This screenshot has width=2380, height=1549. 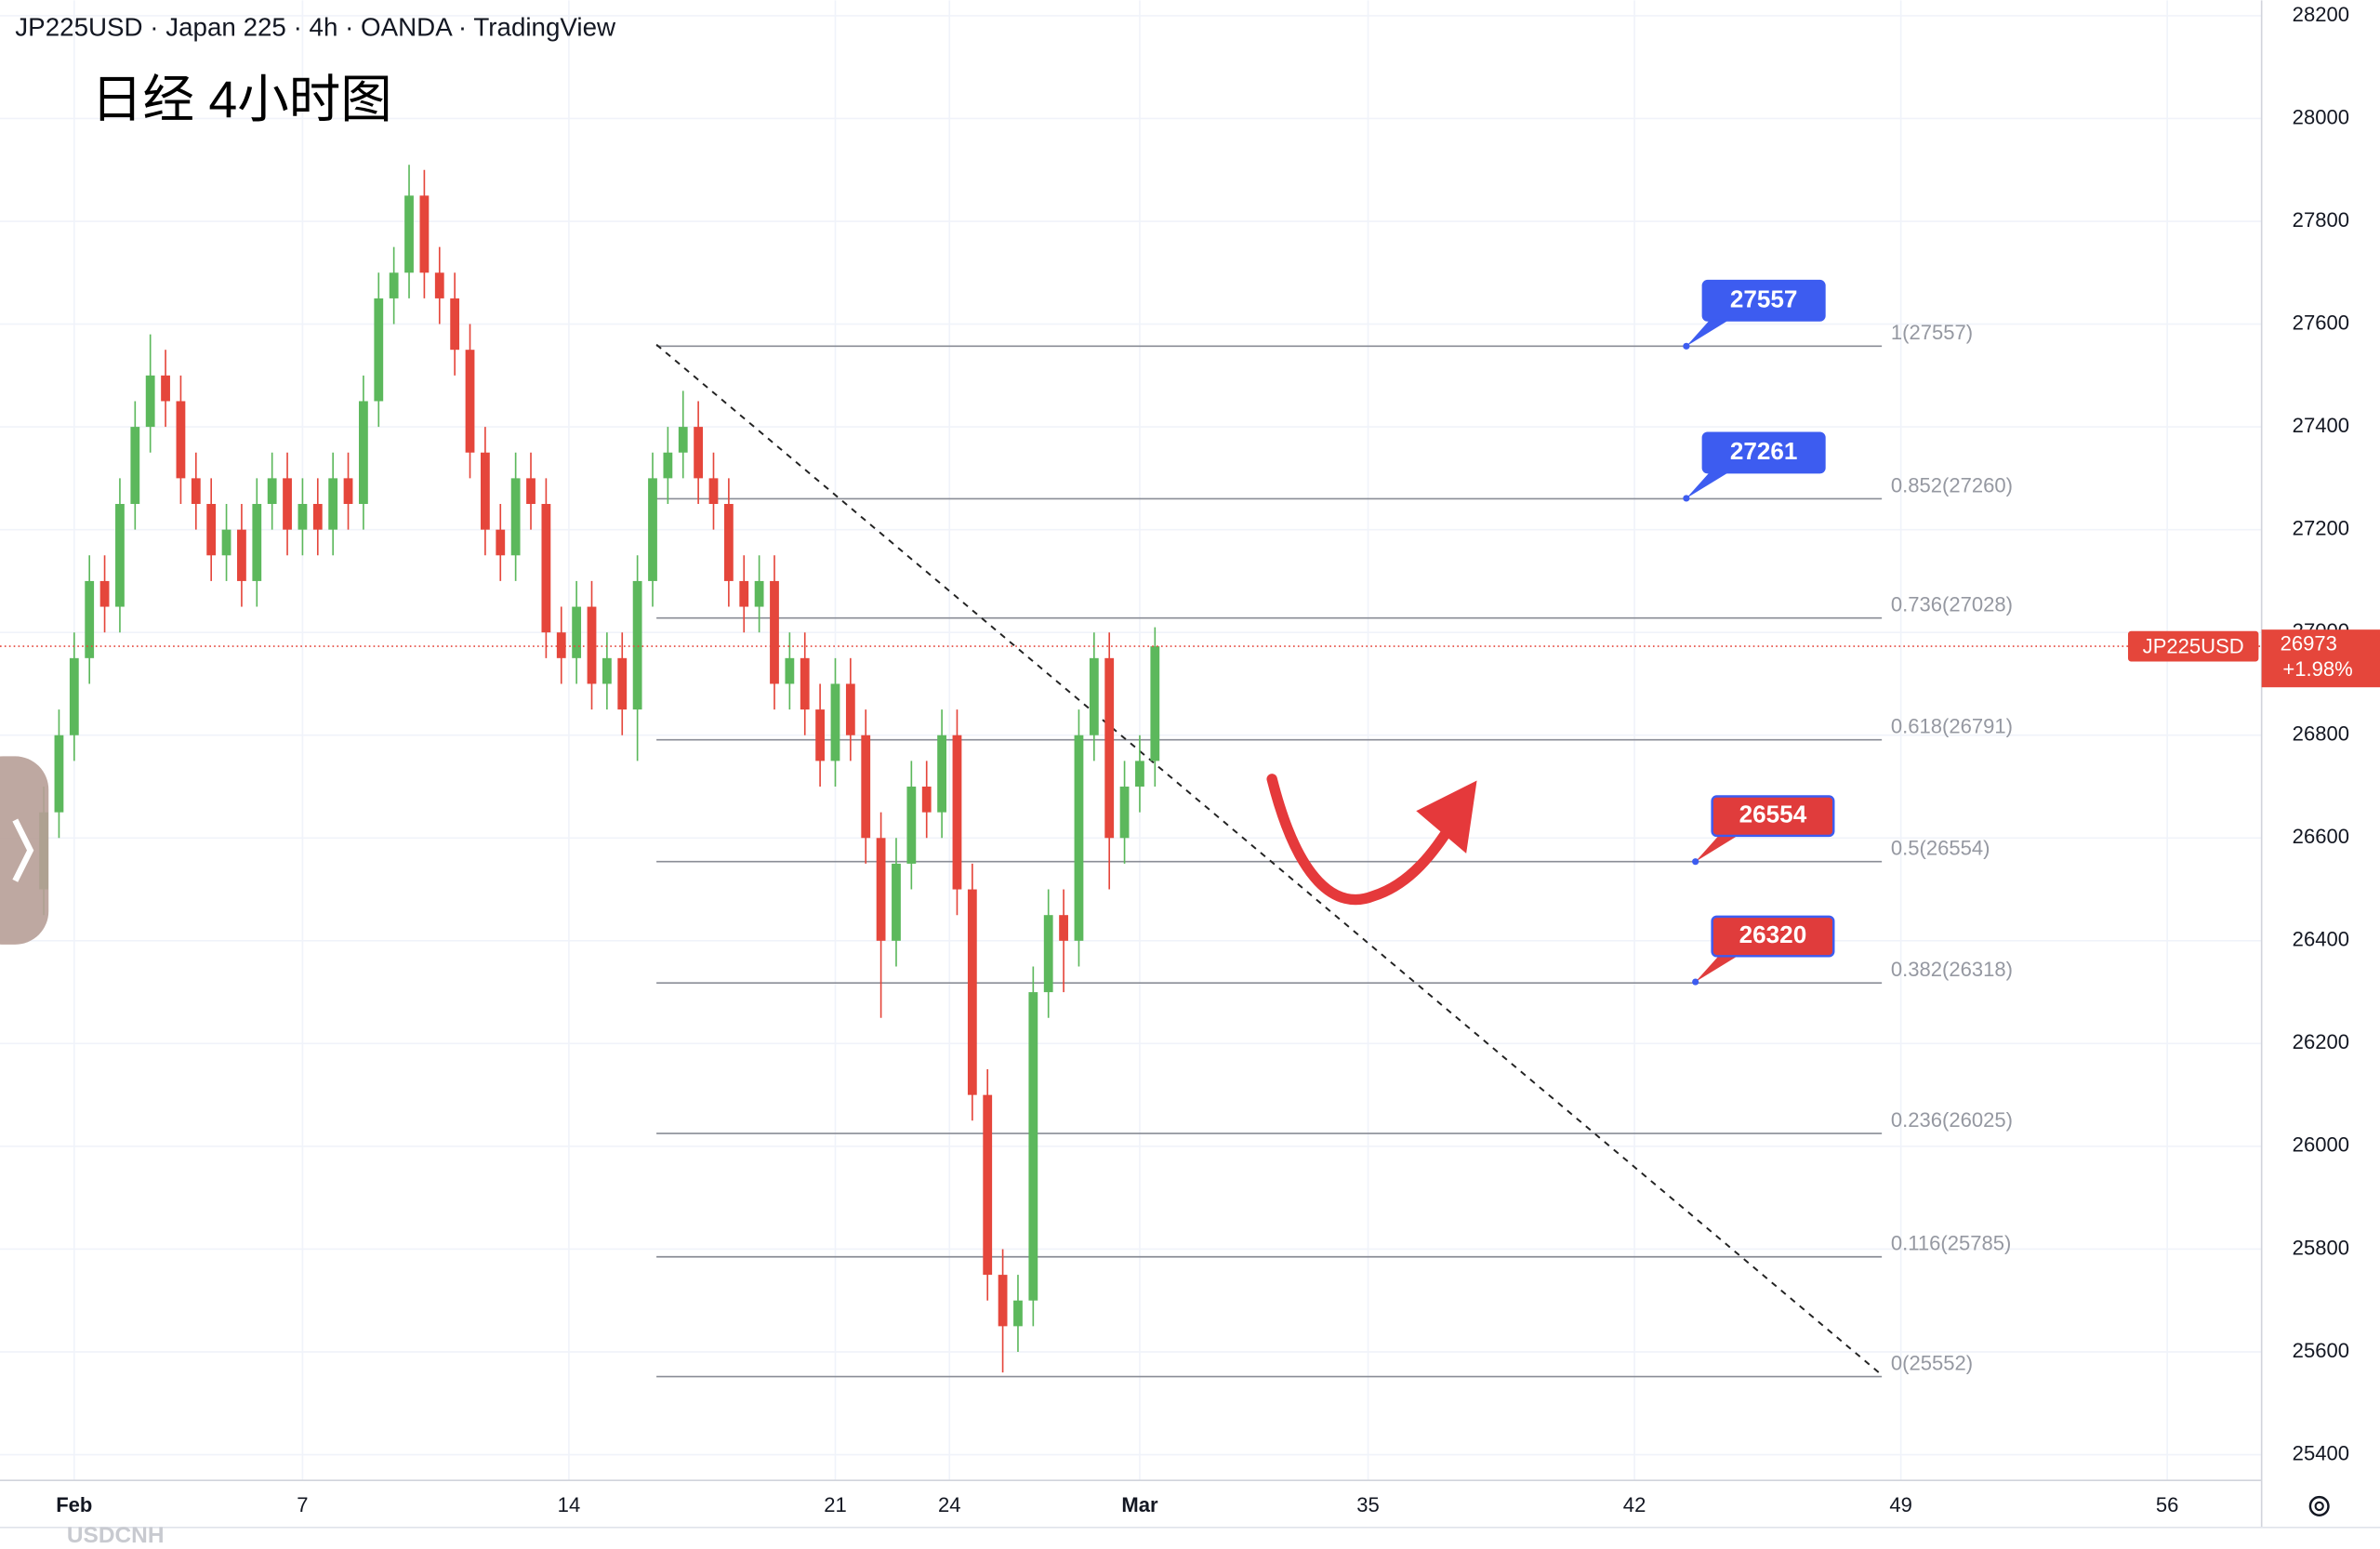 I want to click on y-tick-label: 27400, so click(x=2321, y=425).